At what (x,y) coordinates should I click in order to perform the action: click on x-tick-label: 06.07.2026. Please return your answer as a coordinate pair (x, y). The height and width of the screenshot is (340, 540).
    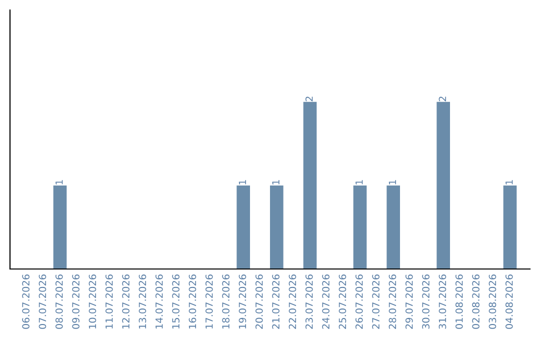
    Looking at the image, I should click on (26, 301).